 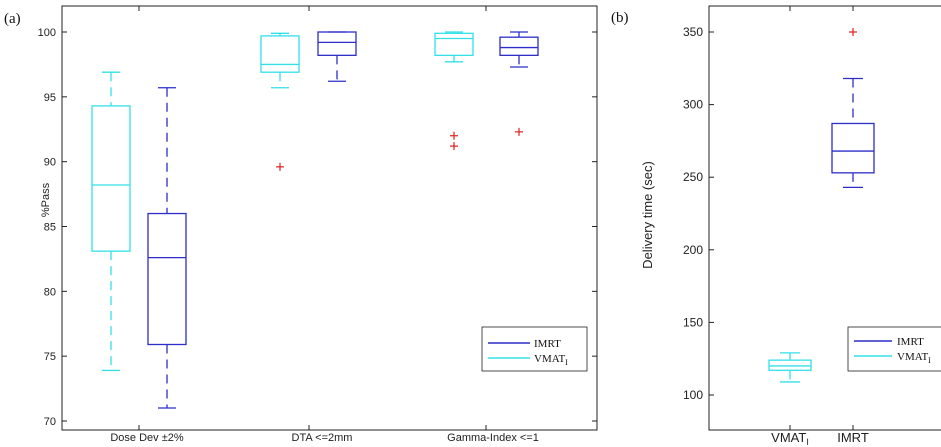 What do you see at coordinates (821, 205) in the screenshot?
I see `panel-b-boxes` at bounding box center [821, 205].